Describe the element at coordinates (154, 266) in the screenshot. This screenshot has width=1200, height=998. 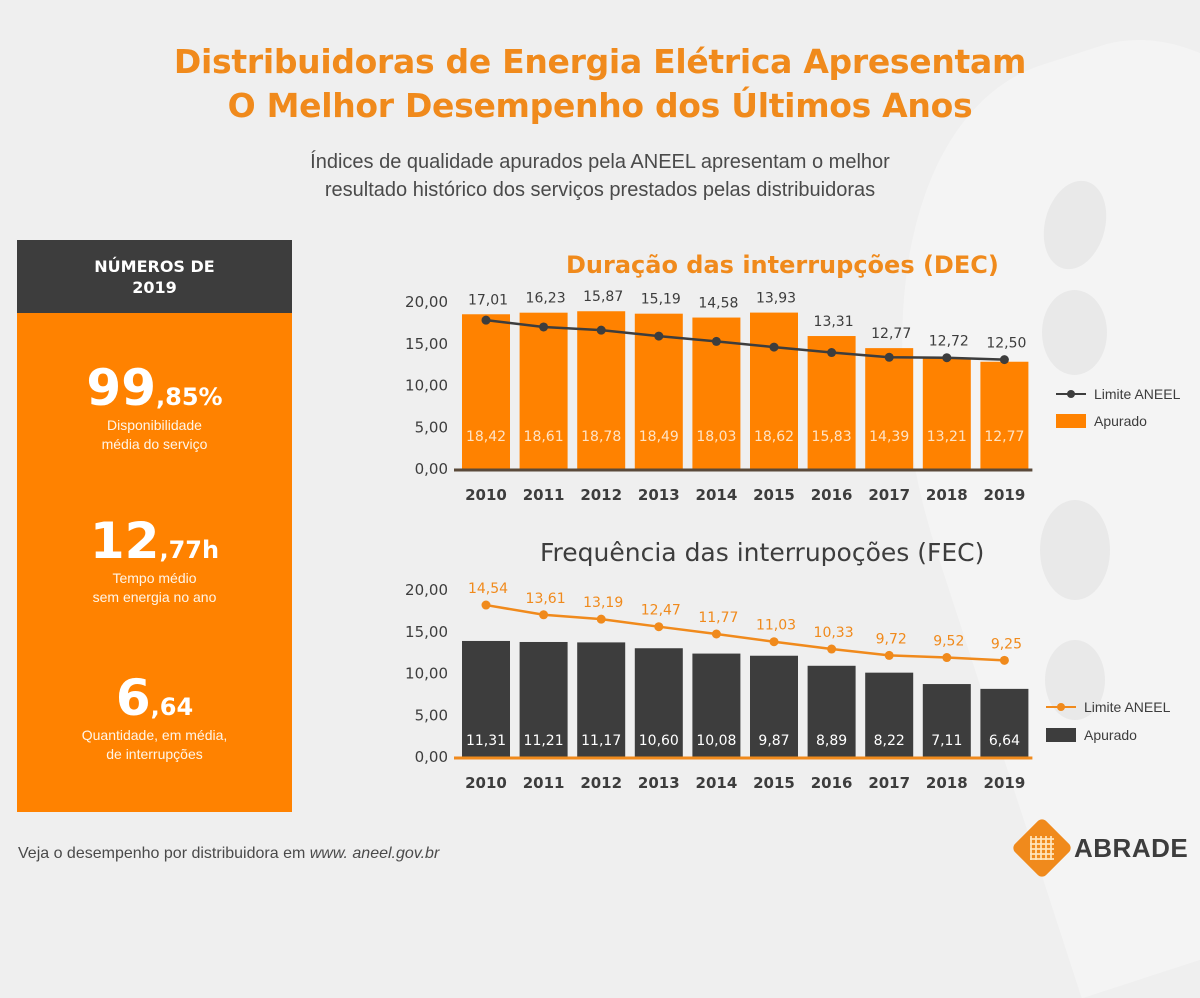
I see `summary-header-line-1: NÚMEROS DE` at that location.